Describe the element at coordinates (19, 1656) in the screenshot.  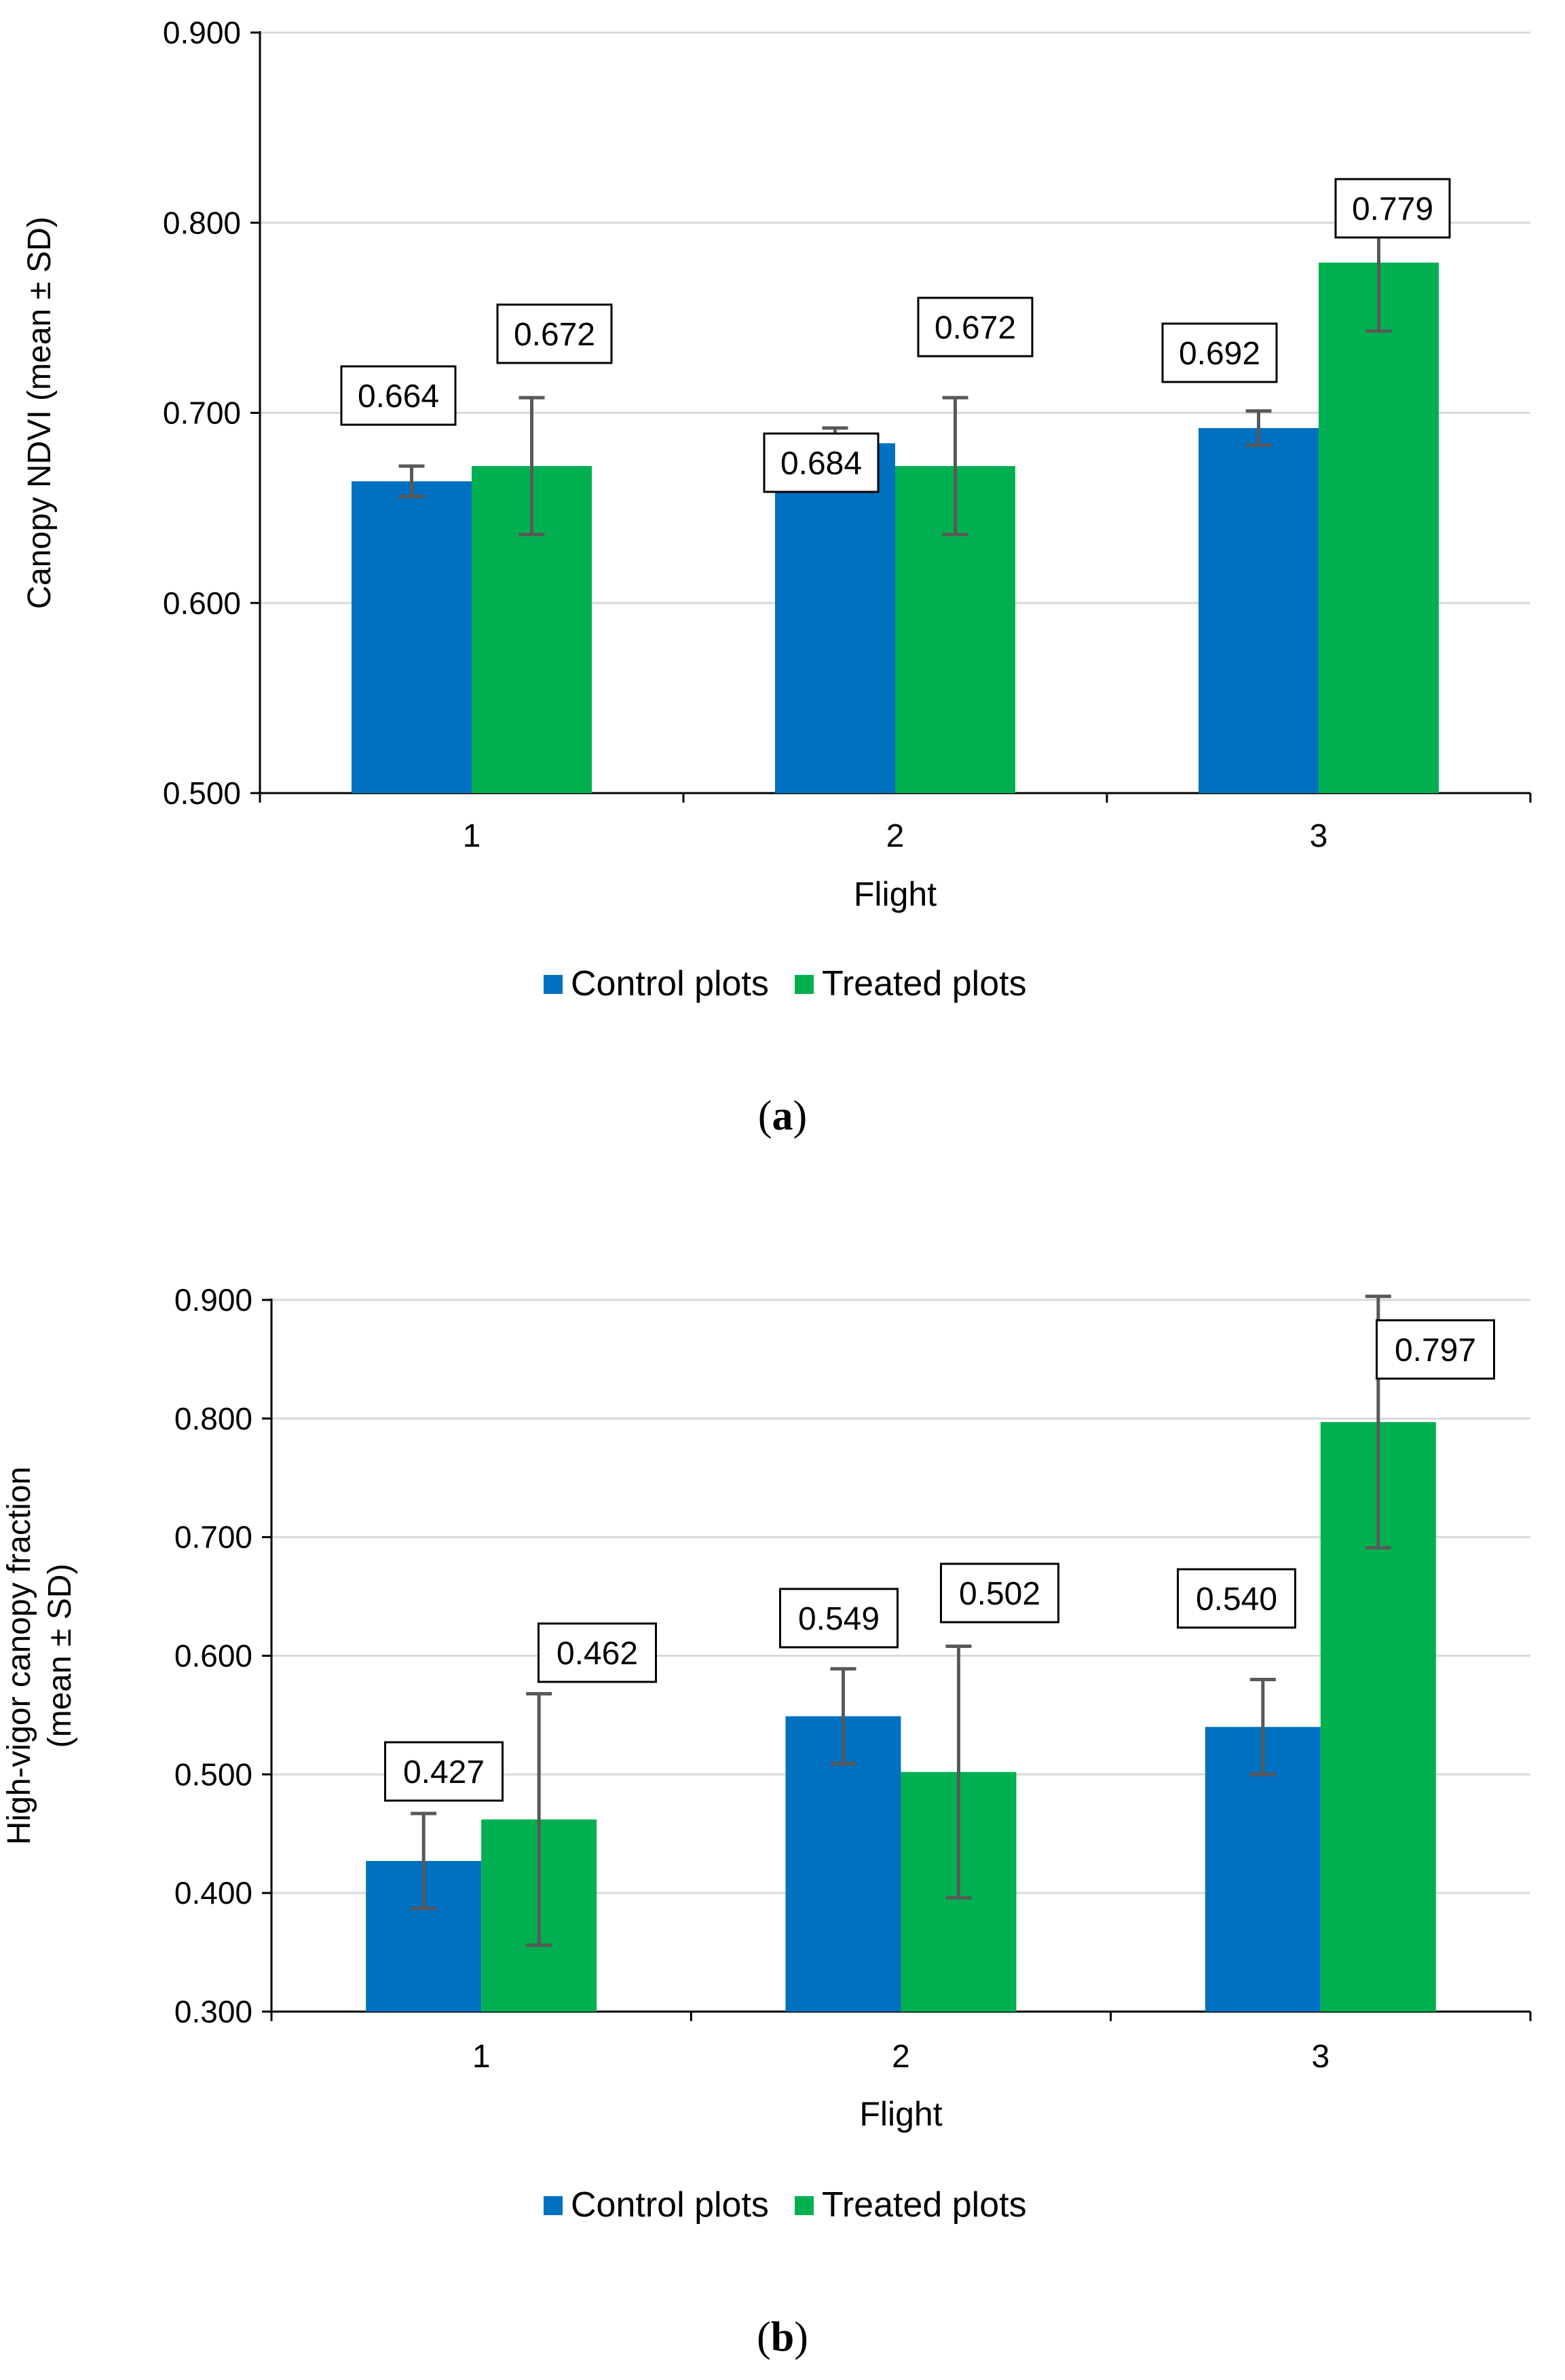
I see `y-axis-title: High-vigor canopy fraction` at that location.